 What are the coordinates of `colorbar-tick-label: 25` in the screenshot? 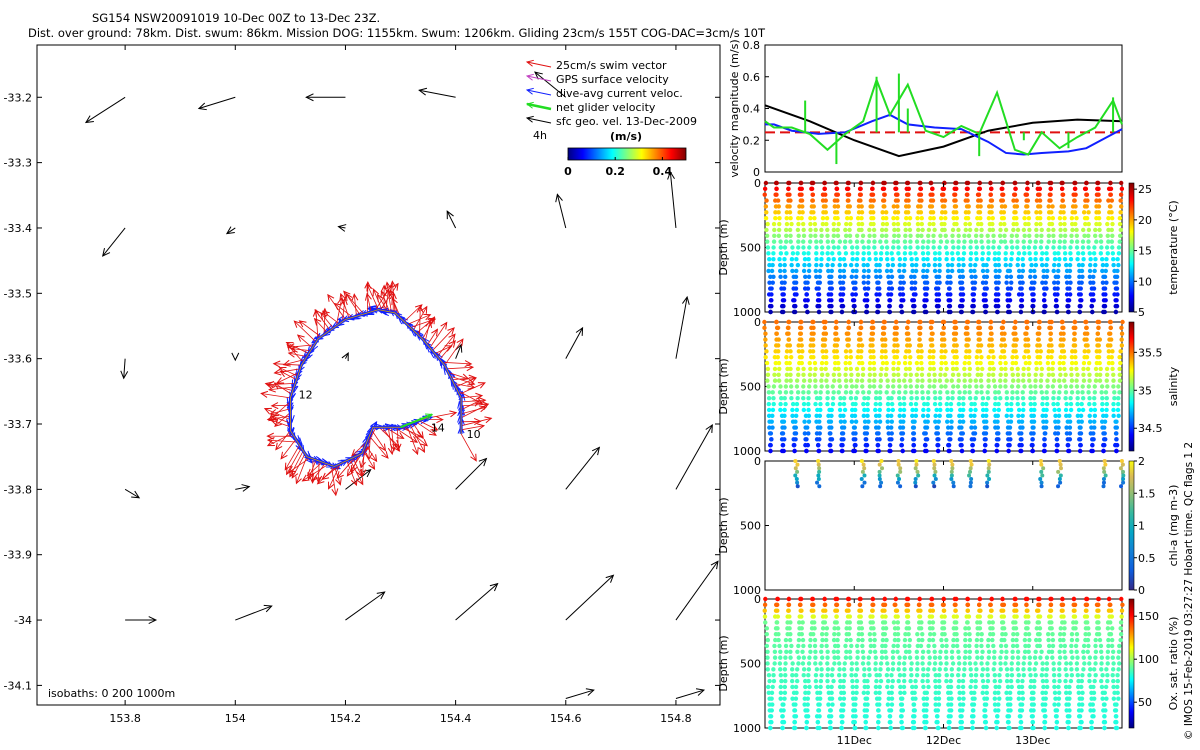 It's located at (1145, 189).